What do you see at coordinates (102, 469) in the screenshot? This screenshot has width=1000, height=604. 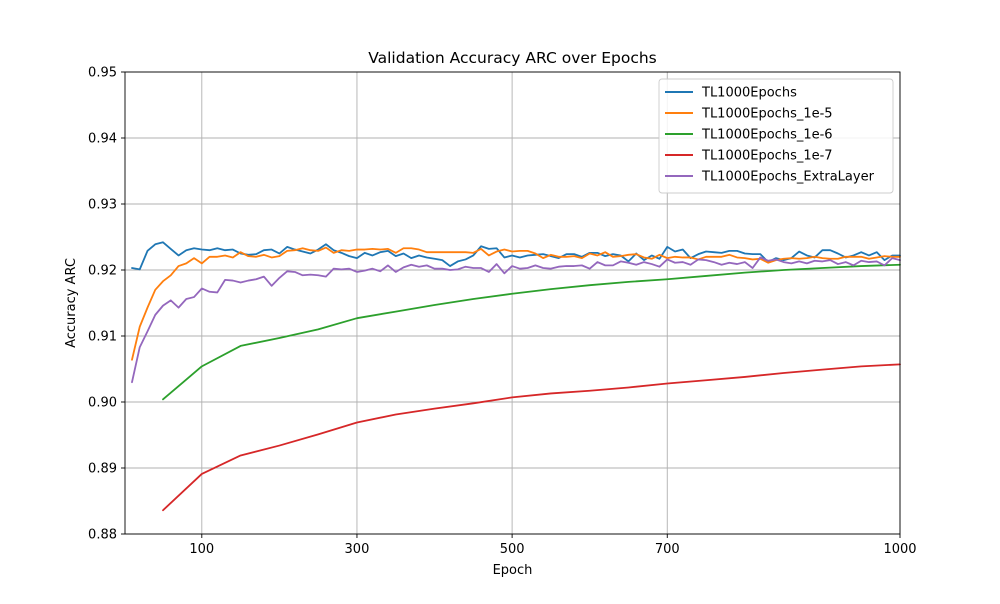 I see `y-tick-label: 0.89` at bounding box center [102, 469].